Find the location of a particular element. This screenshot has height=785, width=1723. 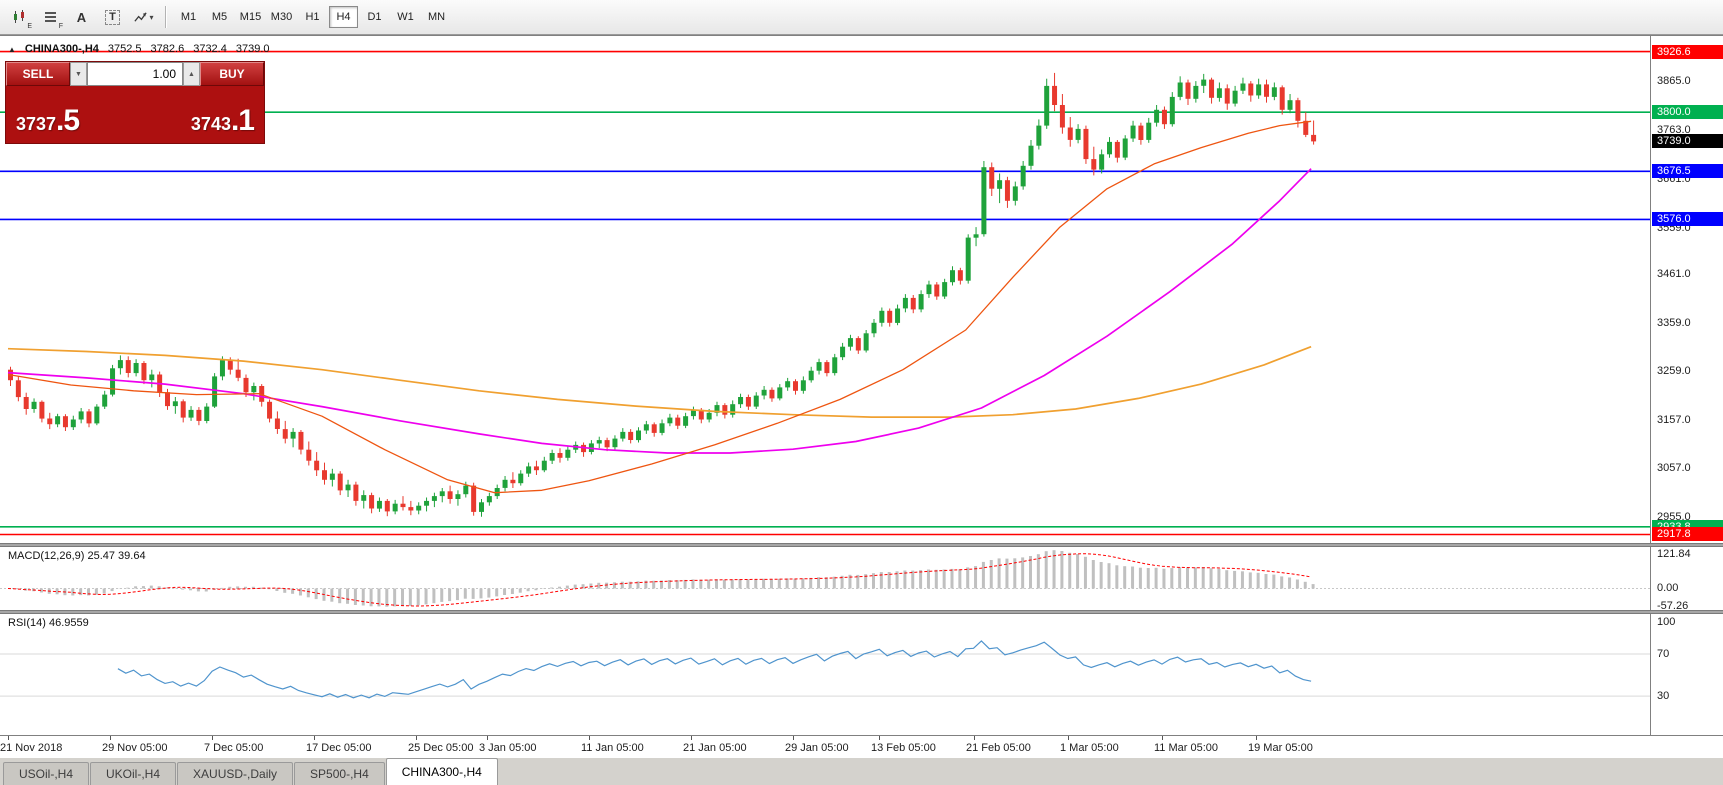

symbol-name: CHINA300-,H4 is located at coordinates (61, 49).